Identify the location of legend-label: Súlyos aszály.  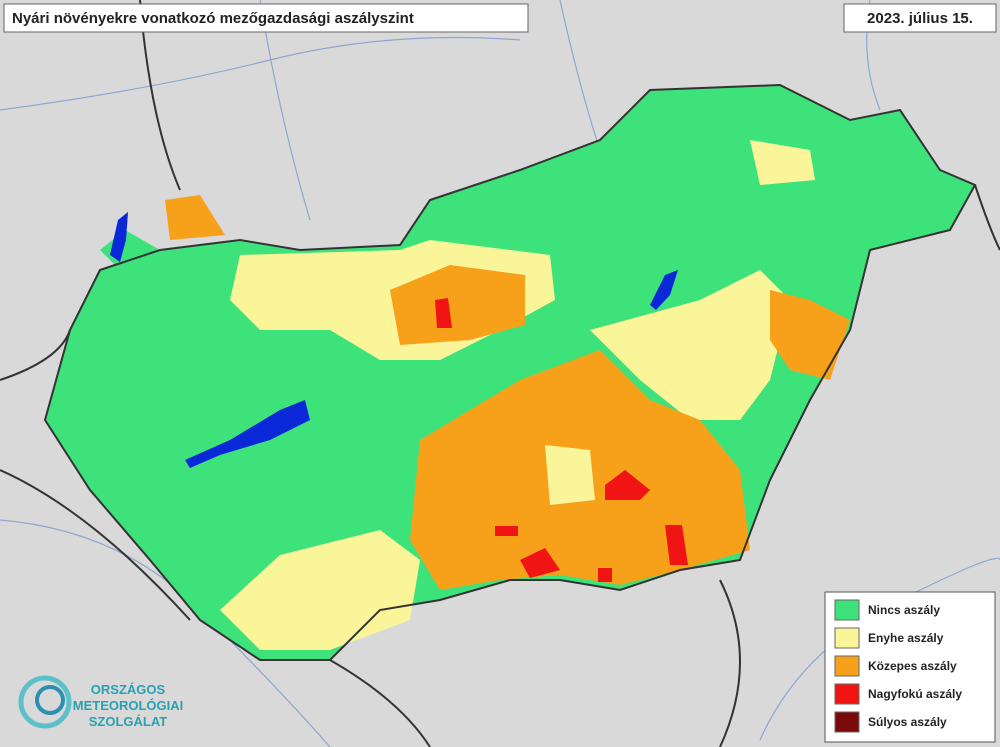
(907, 722).